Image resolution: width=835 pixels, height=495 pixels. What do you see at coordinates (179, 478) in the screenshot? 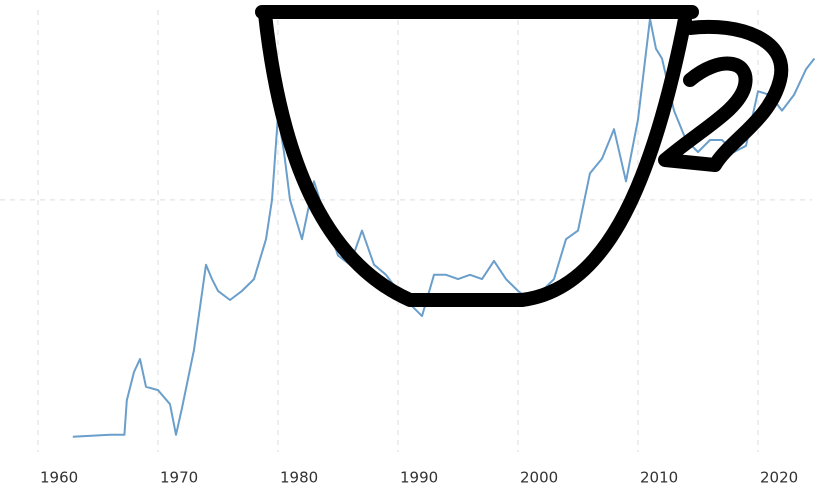
I see `x-tick-label: 1970` at bounding box center [179, 478].